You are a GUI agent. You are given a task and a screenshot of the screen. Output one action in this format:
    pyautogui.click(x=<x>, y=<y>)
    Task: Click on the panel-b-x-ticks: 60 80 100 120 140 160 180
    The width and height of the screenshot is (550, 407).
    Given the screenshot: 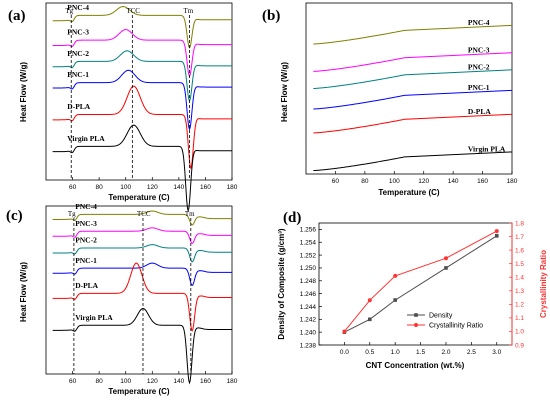 What is the action you would take?
    pyautogui.click(x=425, y=178)
    